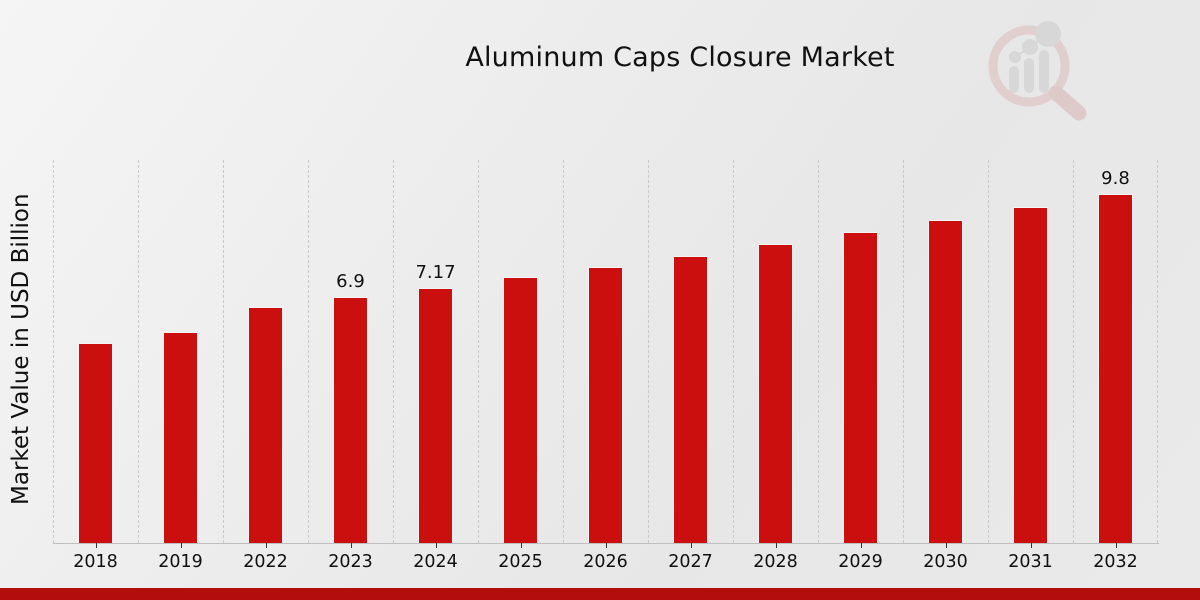 This screenshot has height=600, width=1200. What do you see at coordinates (95, 562) in the screenshot?
I see `x-axis-label-2018: 2018` at bounding box center [95, 562].